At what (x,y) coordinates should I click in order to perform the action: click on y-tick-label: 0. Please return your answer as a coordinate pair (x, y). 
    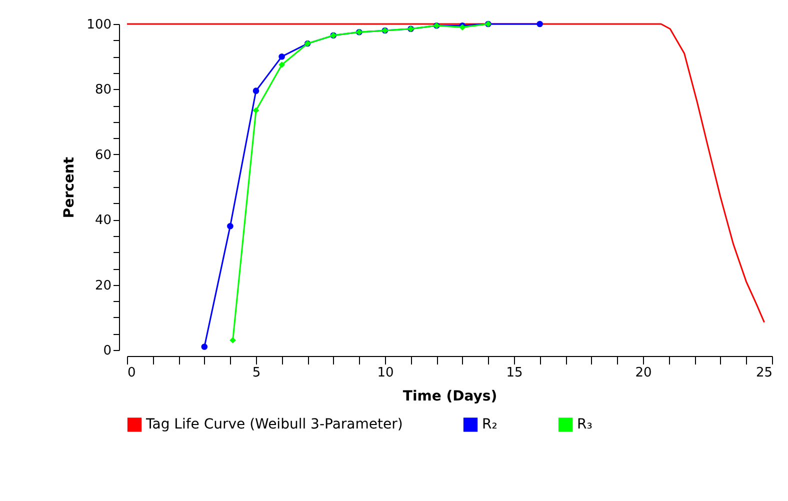
    Looking at the image, I should click on (107, 351).